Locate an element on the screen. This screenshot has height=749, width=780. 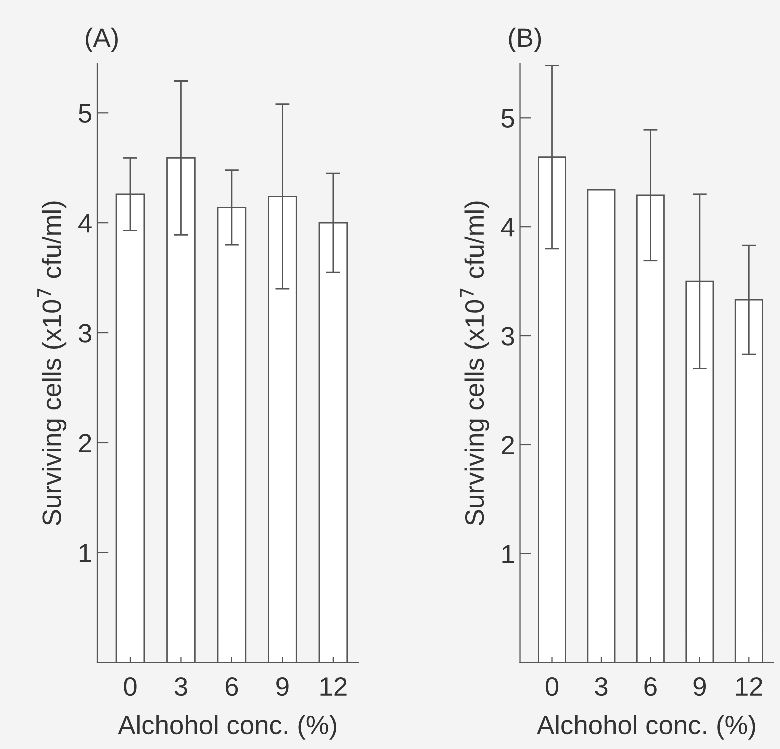
chart-title: (A) is located at coordinates (102, 40).